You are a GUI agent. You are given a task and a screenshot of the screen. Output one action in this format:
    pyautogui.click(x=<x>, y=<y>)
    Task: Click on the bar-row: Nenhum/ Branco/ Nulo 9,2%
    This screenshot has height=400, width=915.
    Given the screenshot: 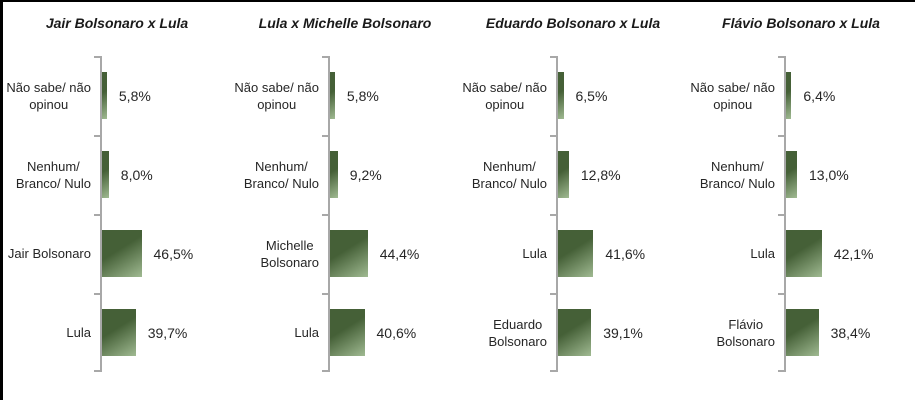 What is the action you would take?
    pyautogui.click(x=345, y=174)
    